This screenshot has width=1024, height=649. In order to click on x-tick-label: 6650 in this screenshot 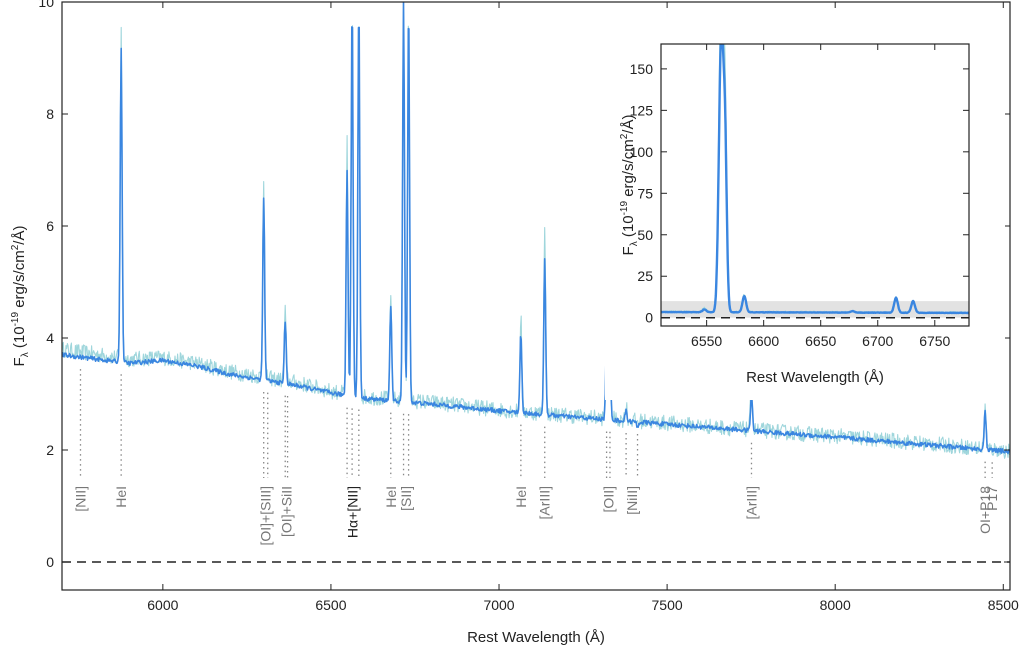, I will do `click(820, 341)`.